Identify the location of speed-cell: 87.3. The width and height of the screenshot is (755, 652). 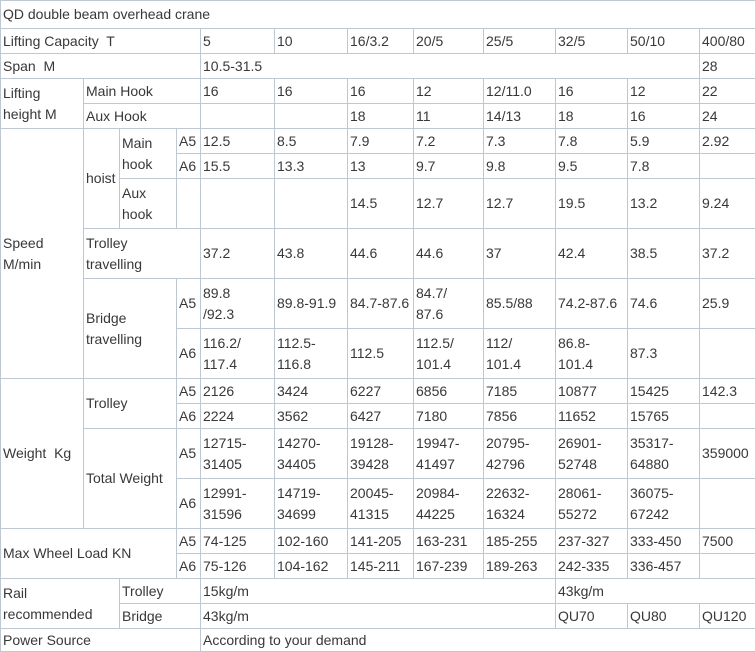
(664, 354).